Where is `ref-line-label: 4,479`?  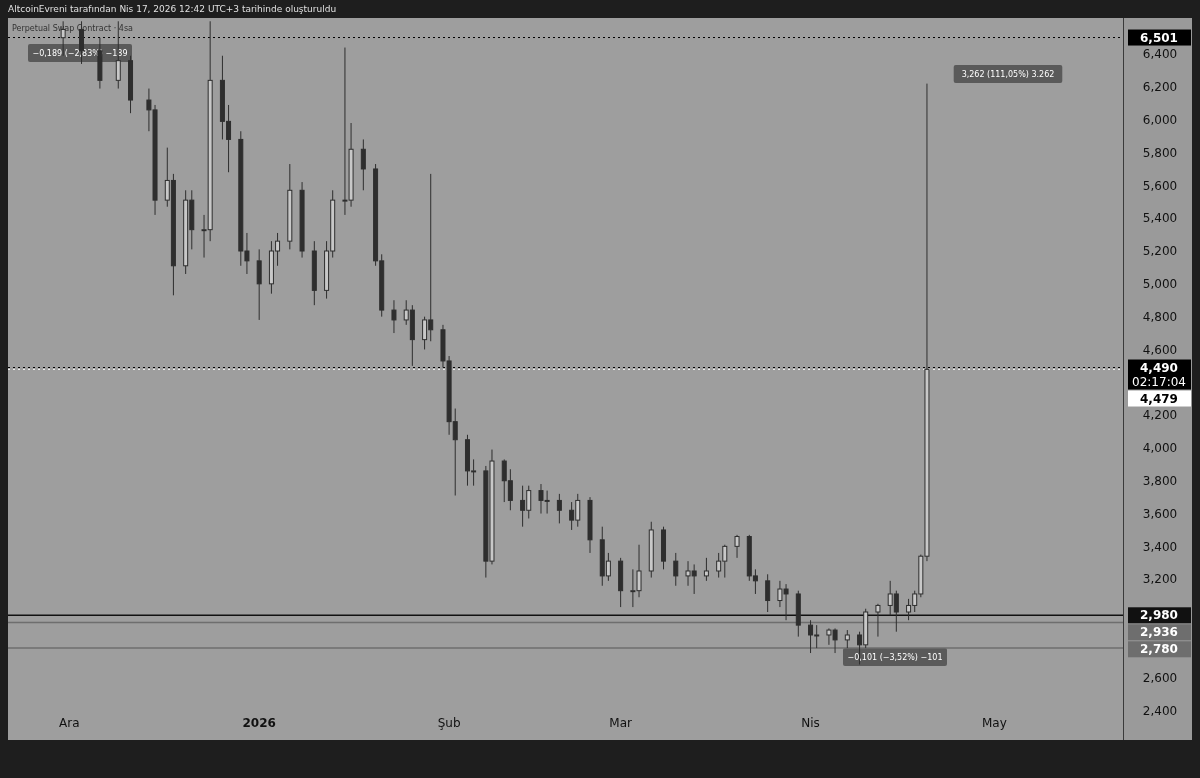
ref-line-label: 4,479 is located at coordinates (1159, 398).